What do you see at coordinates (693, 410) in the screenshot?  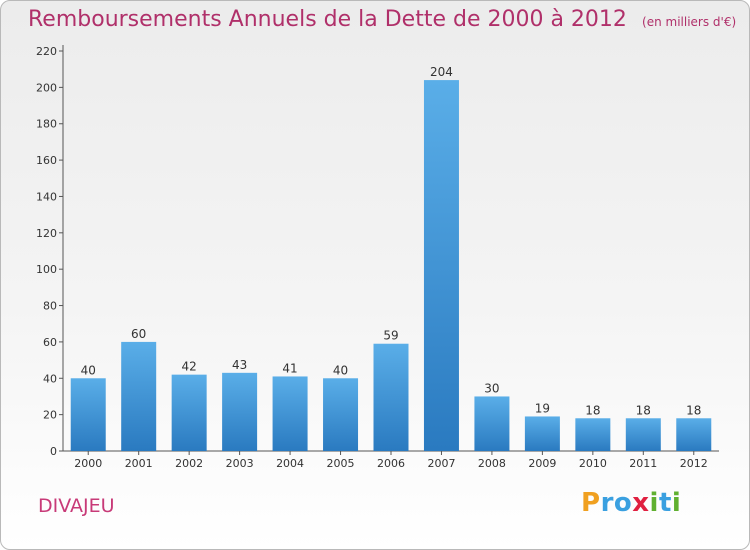 I see `value-label-2012: 18` at bounding box center [693, 410].